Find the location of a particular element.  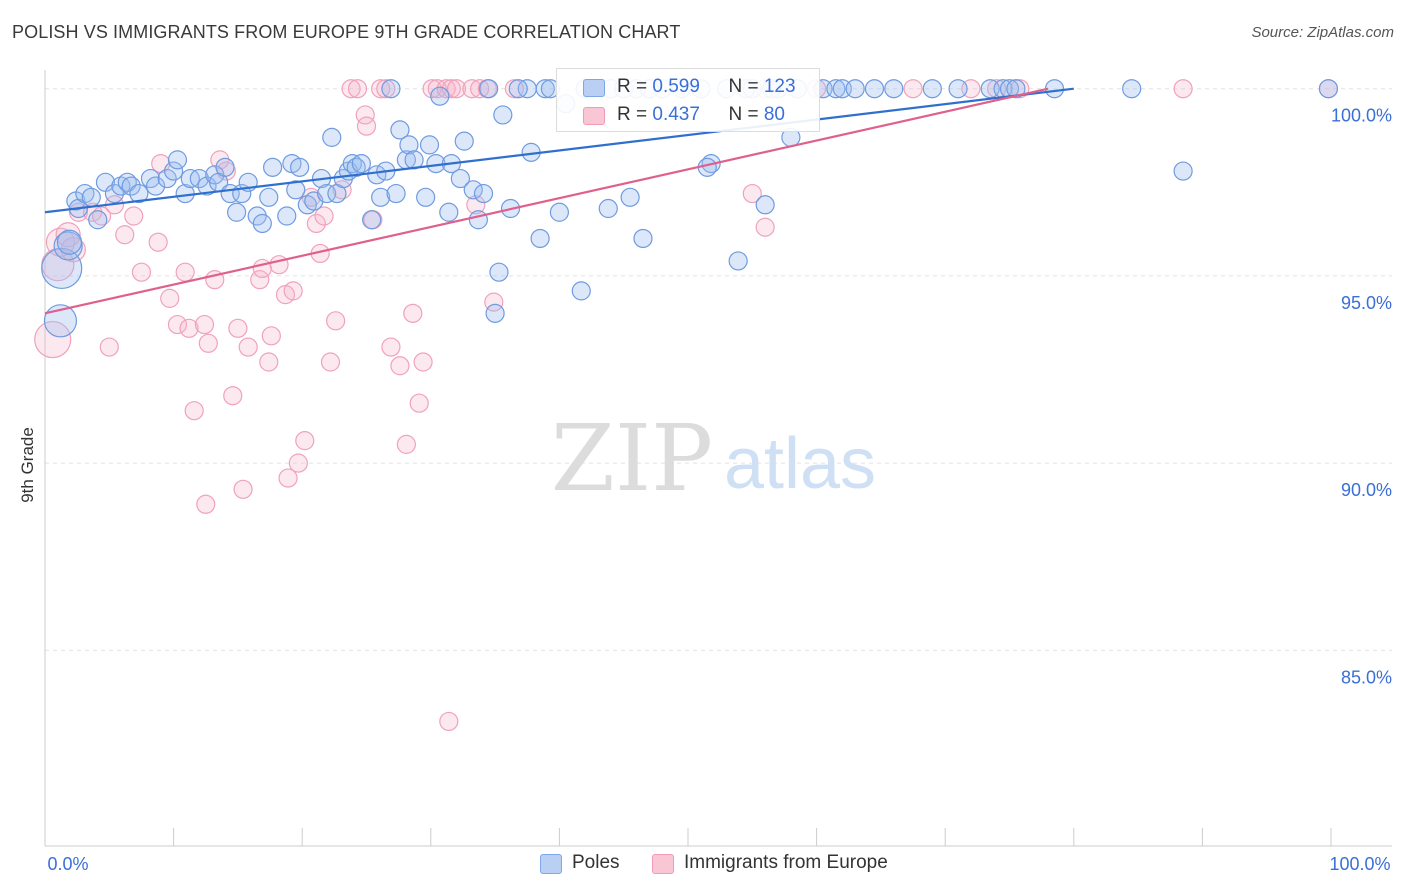

poles-swatch is located at coordinates (594, 88).